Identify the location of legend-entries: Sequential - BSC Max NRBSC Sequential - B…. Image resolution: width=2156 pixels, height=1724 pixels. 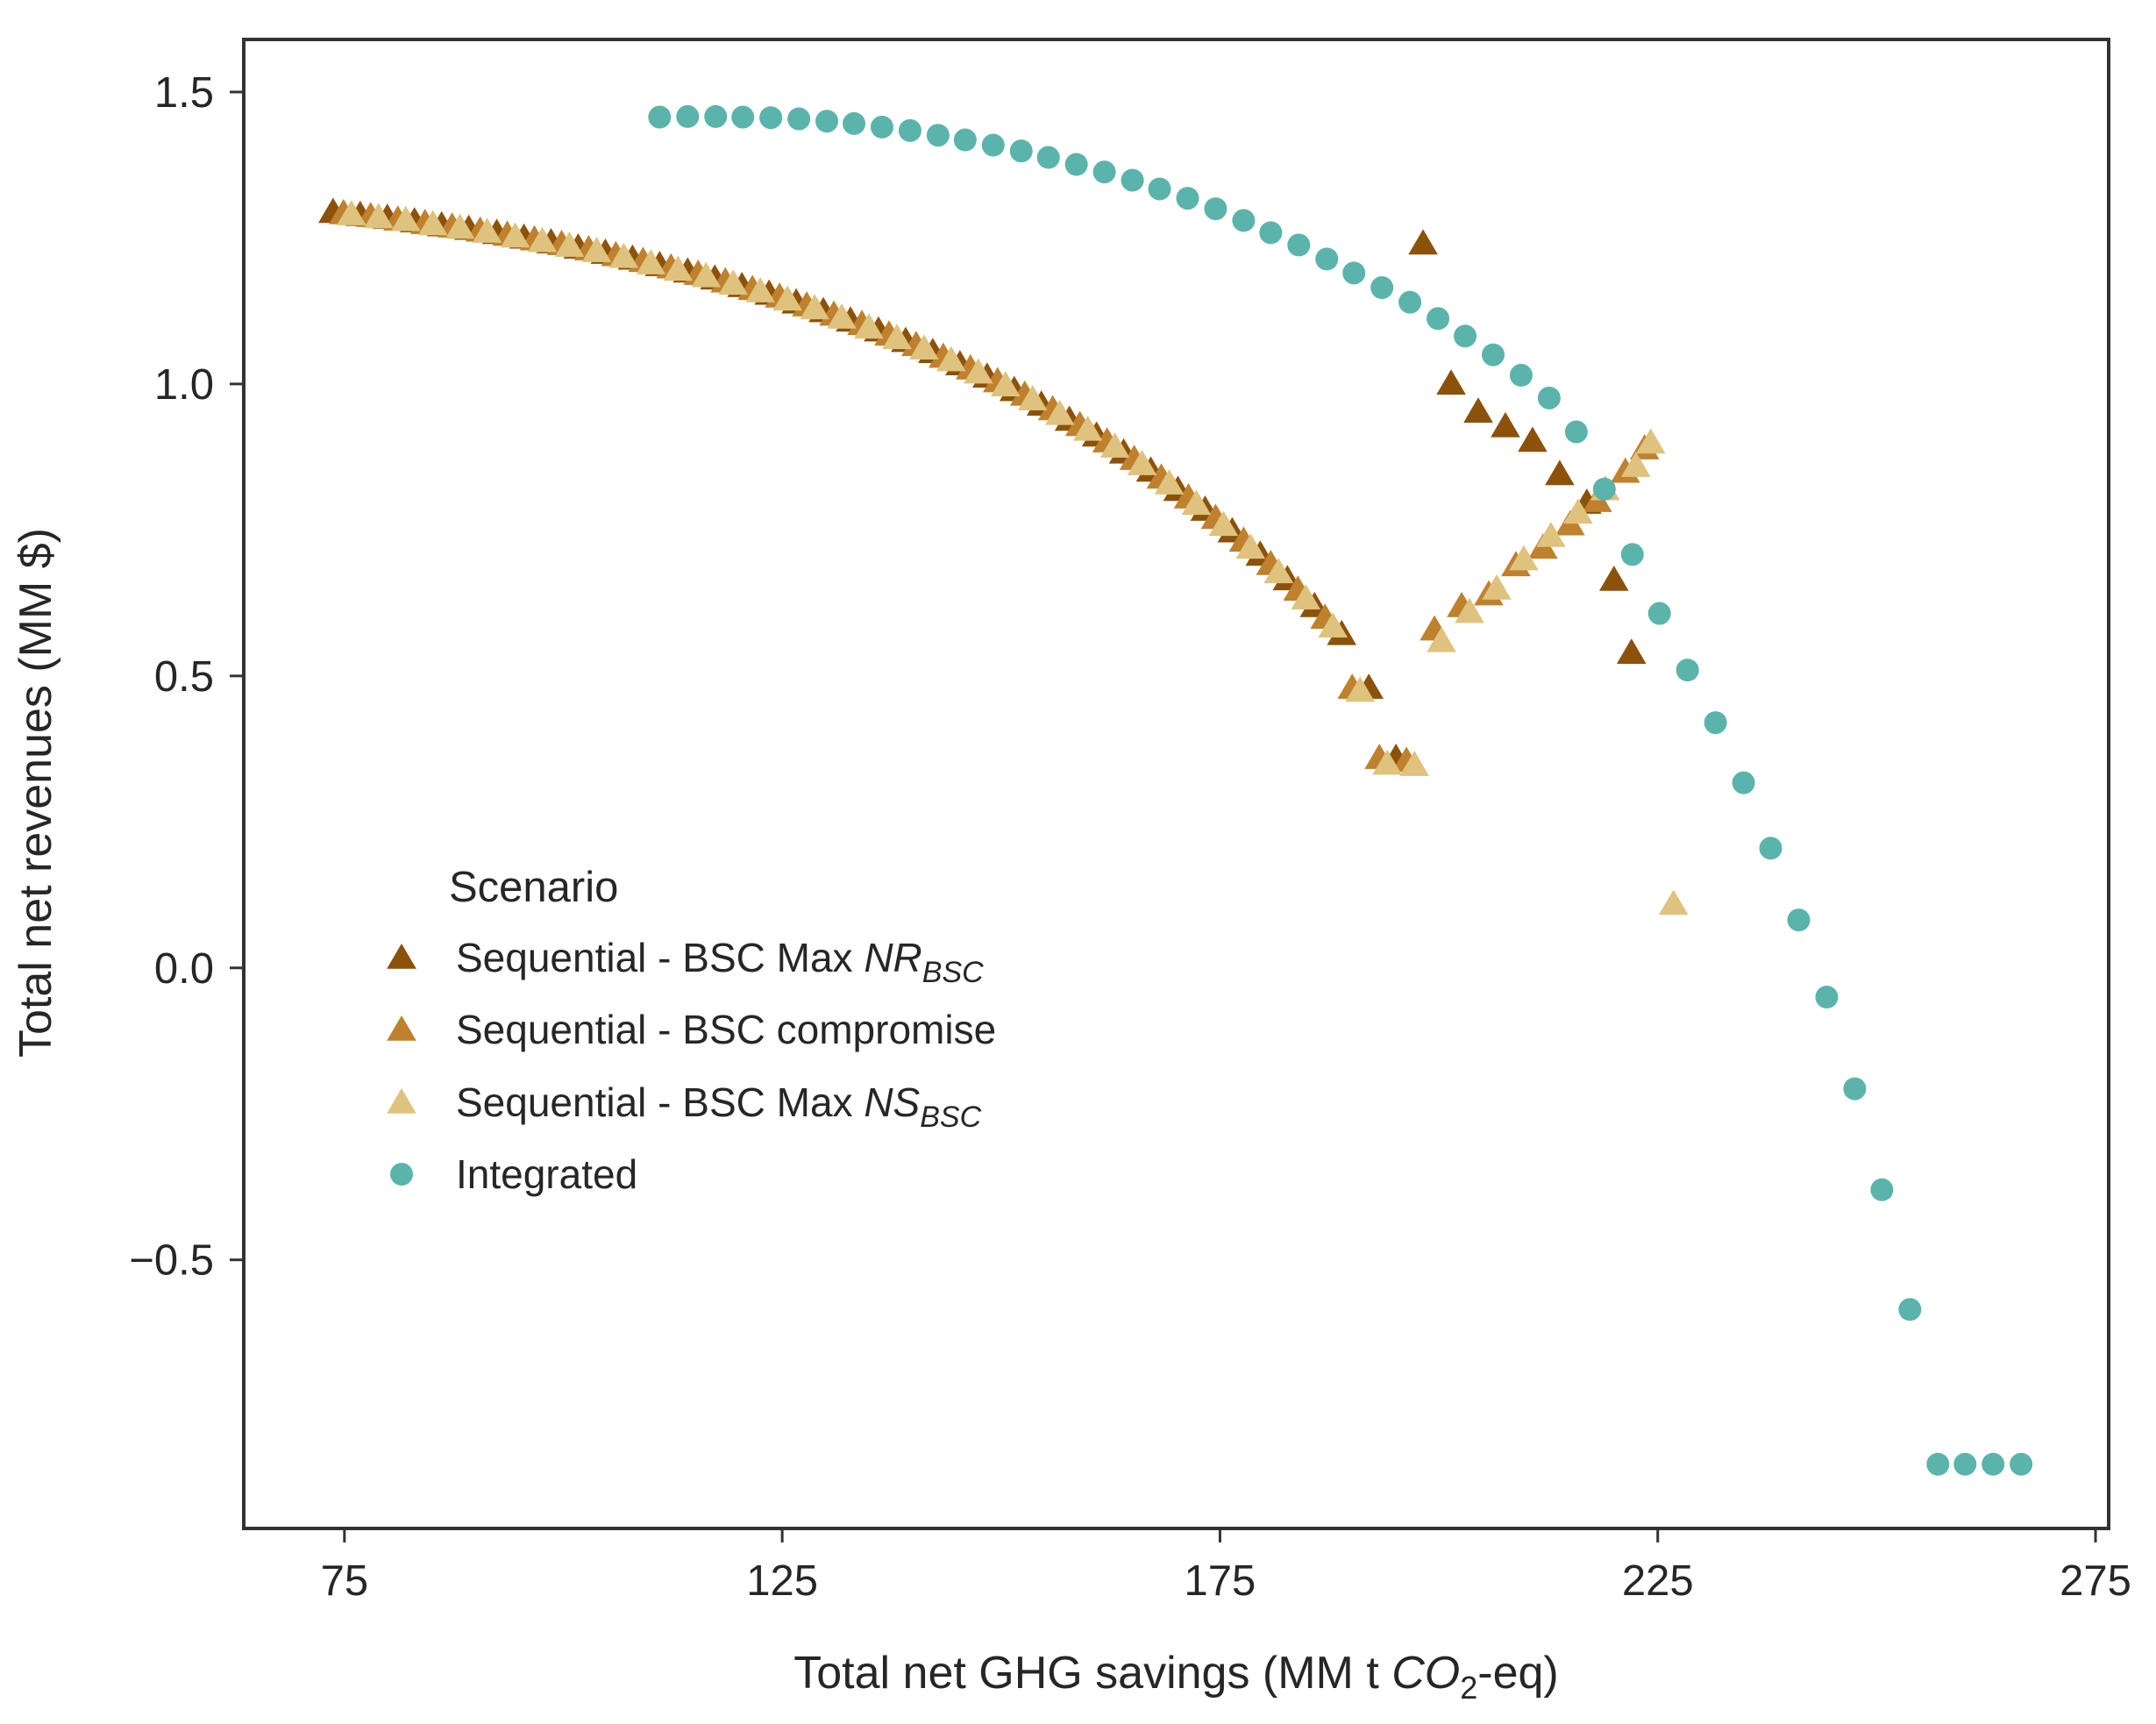
(691, 1066).